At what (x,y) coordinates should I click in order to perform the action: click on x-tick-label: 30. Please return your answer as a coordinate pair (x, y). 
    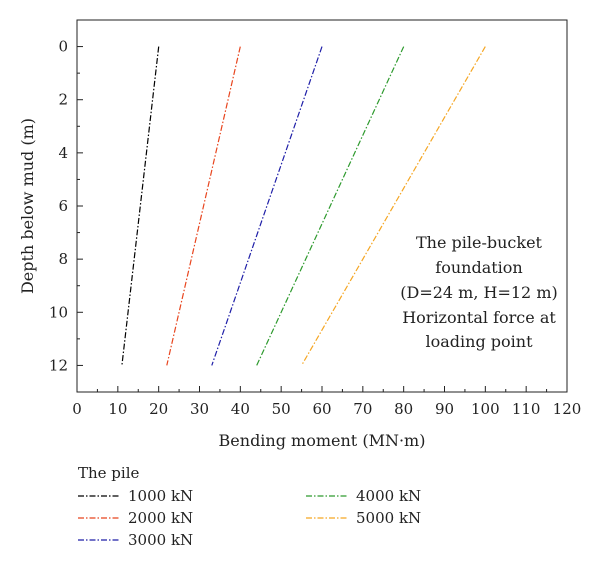
    Looking at the image, I should click on (199, 409).